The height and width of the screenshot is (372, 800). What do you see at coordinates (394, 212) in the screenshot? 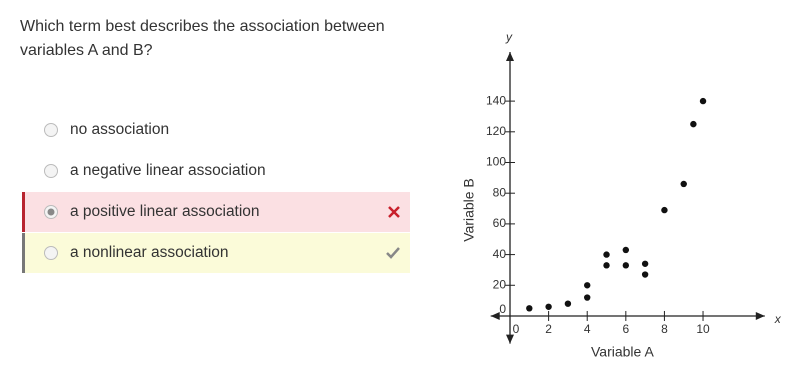
I see `wrong-icon` at bounding box center [394, 212].